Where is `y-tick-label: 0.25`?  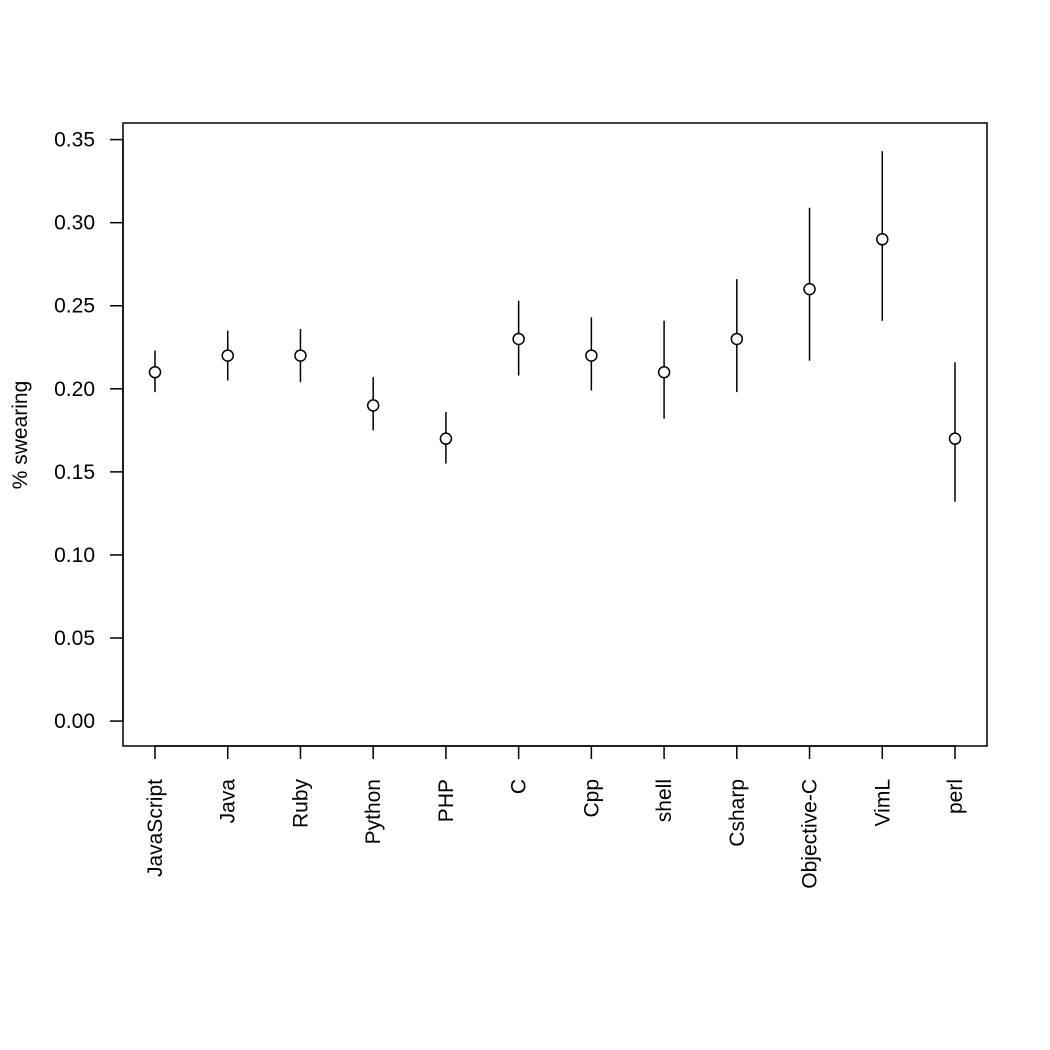
y-tick-label: 0.25 is located at coordinates (74, 306).